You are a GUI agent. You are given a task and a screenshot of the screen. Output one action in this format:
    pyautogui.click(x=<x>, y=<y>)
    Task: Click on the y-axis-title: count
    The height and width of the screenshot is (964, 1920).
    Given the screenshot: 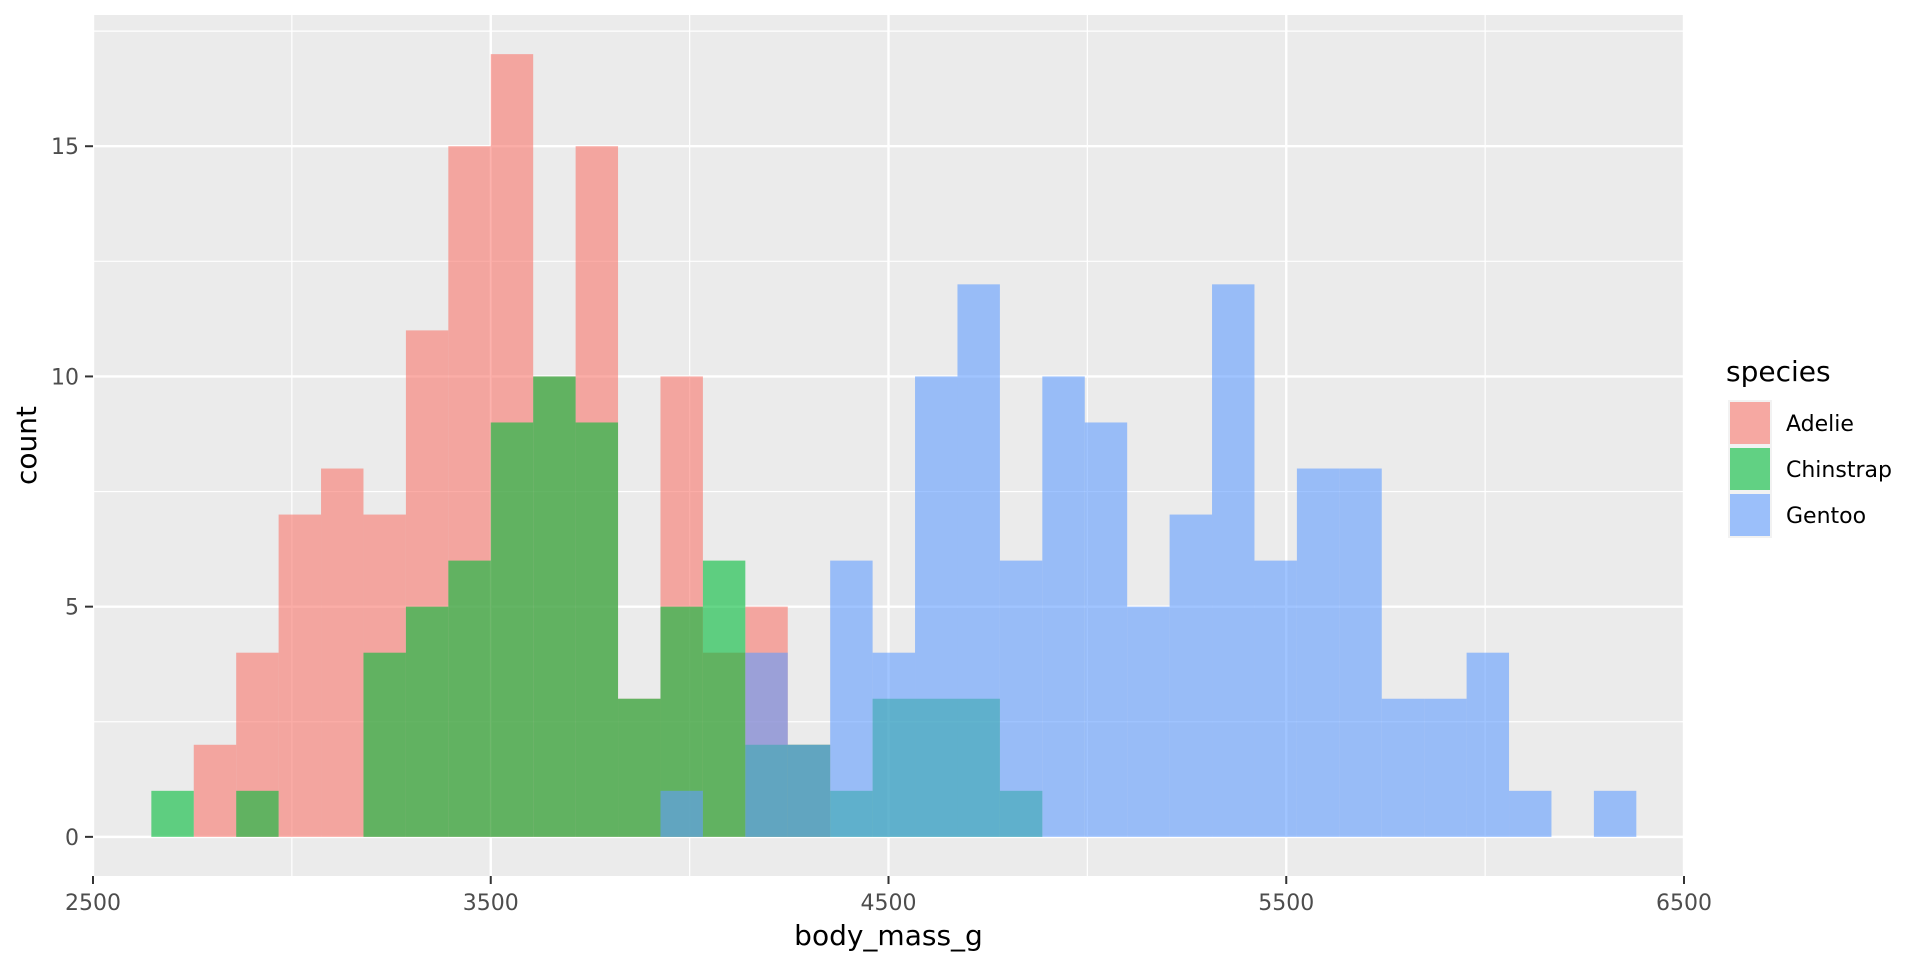 What is the action you would take?
    pyautogui.click(x=26, y=445)
    